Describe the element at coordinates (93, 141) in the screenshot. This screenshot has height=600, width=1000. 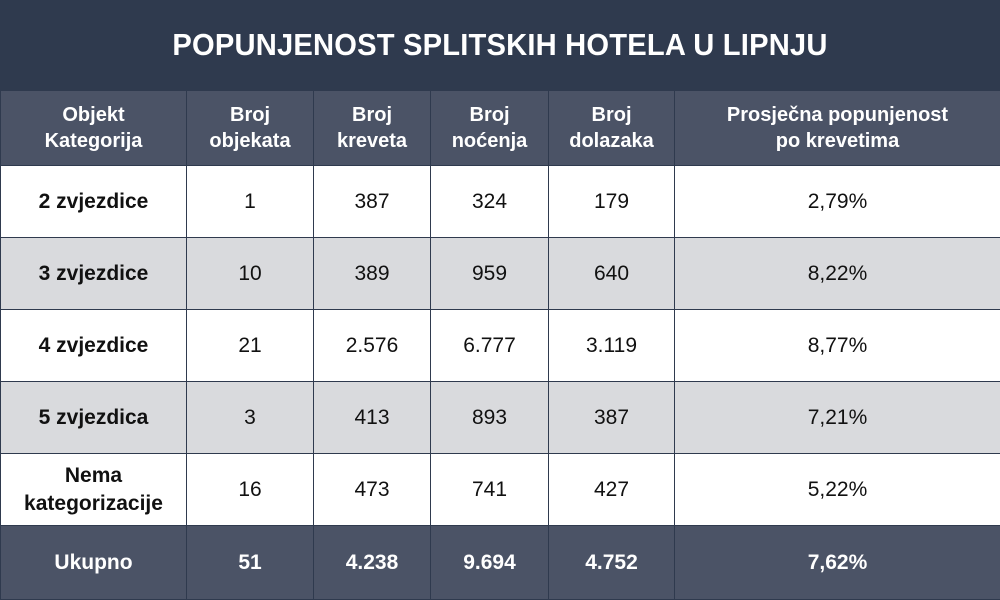
I see `header-line: Kategorija` at that location.